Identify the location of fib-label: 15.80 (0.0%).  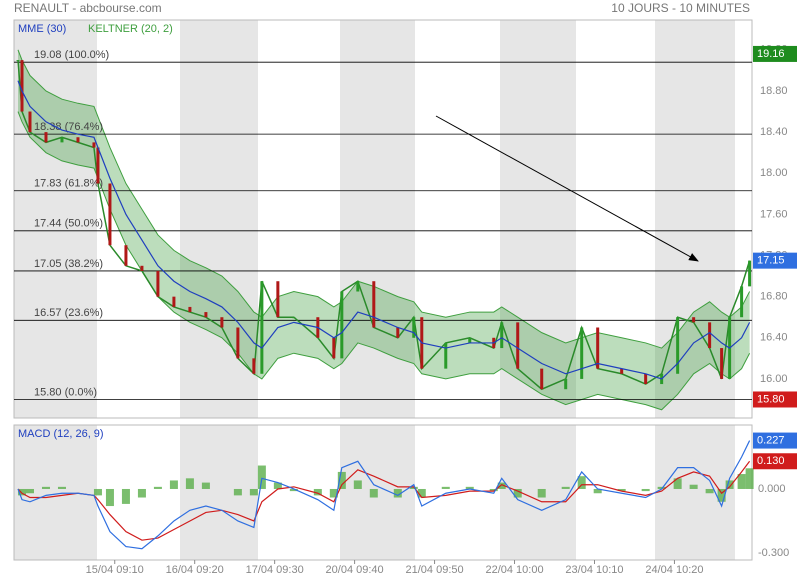
(65, 392).